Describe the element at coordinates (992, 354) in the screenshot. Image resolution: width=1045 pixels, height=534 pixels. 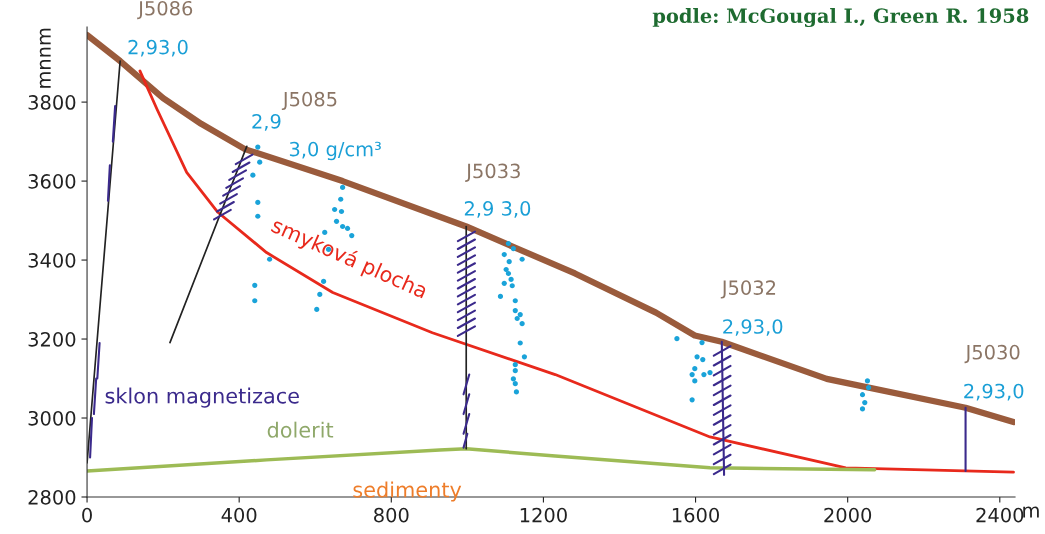
I see `annotation: J5030` at that location.